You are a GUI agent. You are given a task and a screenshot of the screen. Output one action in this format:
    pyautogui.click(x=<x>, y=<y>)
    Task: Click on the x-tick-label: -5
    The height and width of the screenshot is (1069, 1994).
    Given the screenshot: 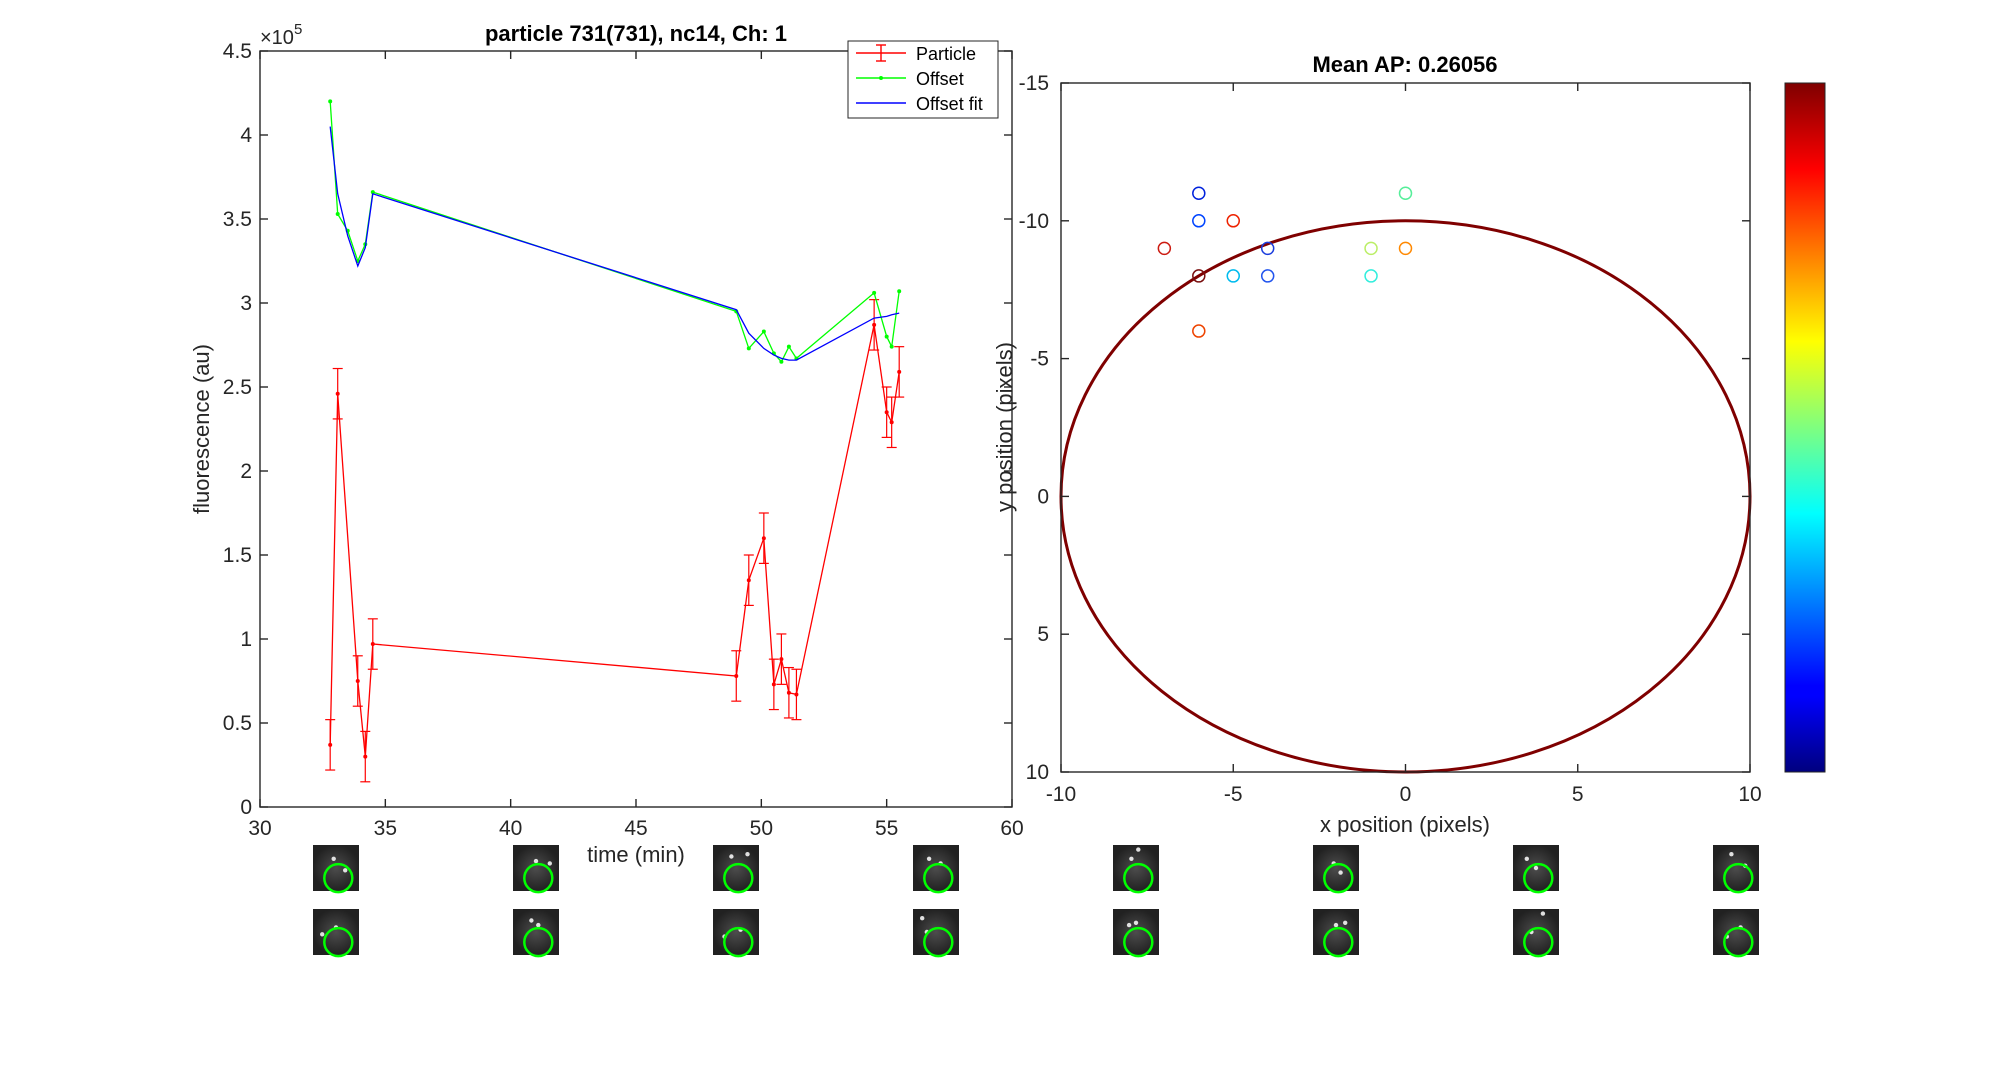 What is the action you would take?
    pyautogui.click(x=1233, y=794)
    